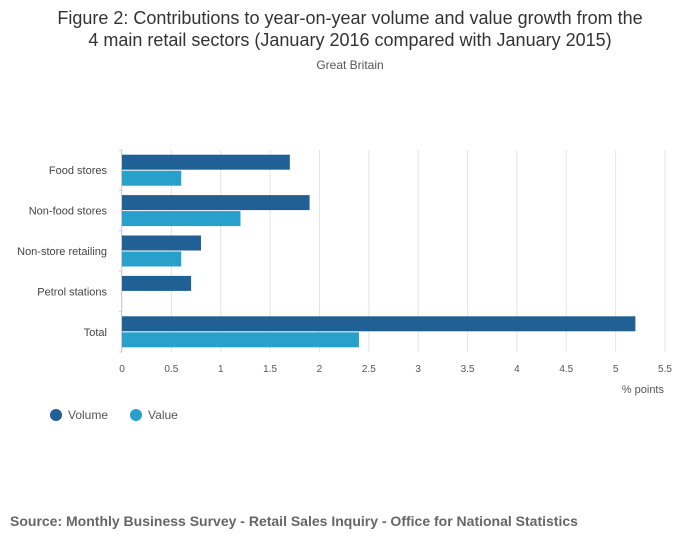 The width and height of the screenshot is (700, 549). I want to click on x-tick-label: 4, so click(517, 369).